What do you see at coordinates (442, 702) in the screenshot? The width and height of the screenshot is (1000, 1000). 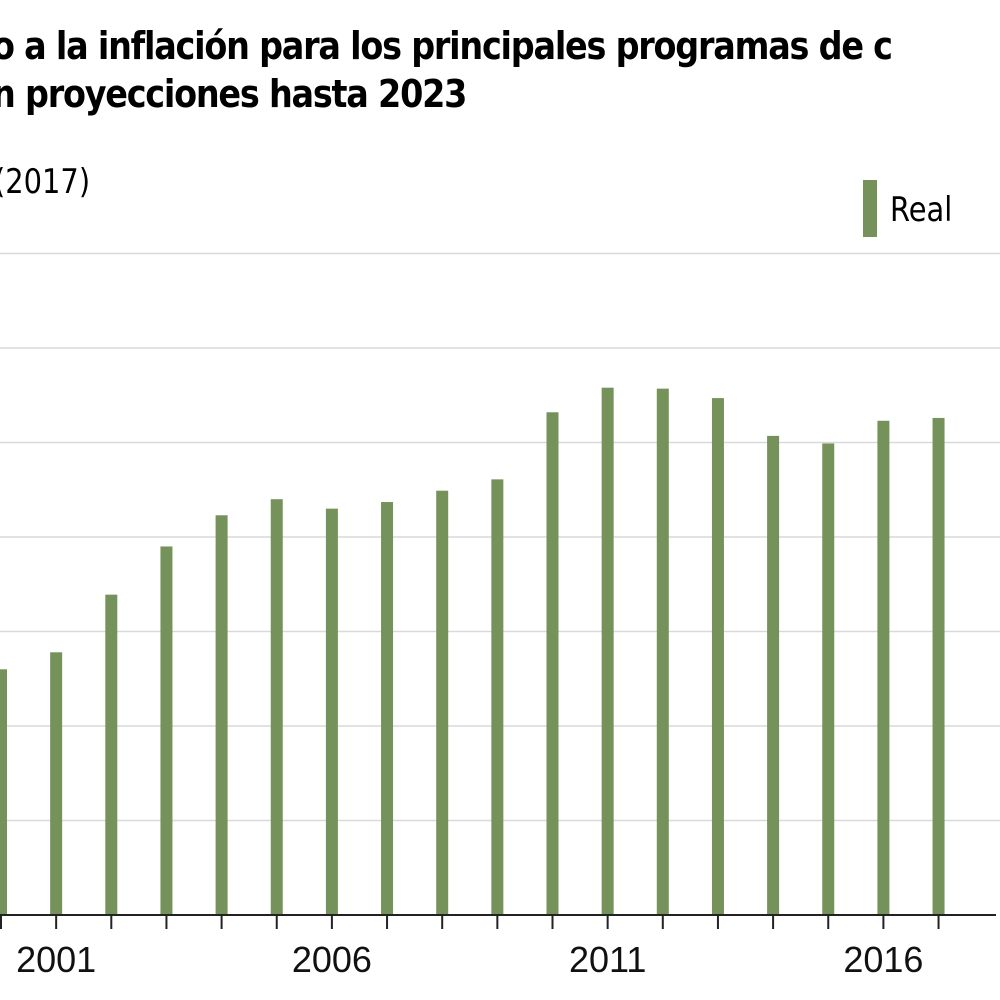 I see `bar-2008` at bounding box center [442, 702].